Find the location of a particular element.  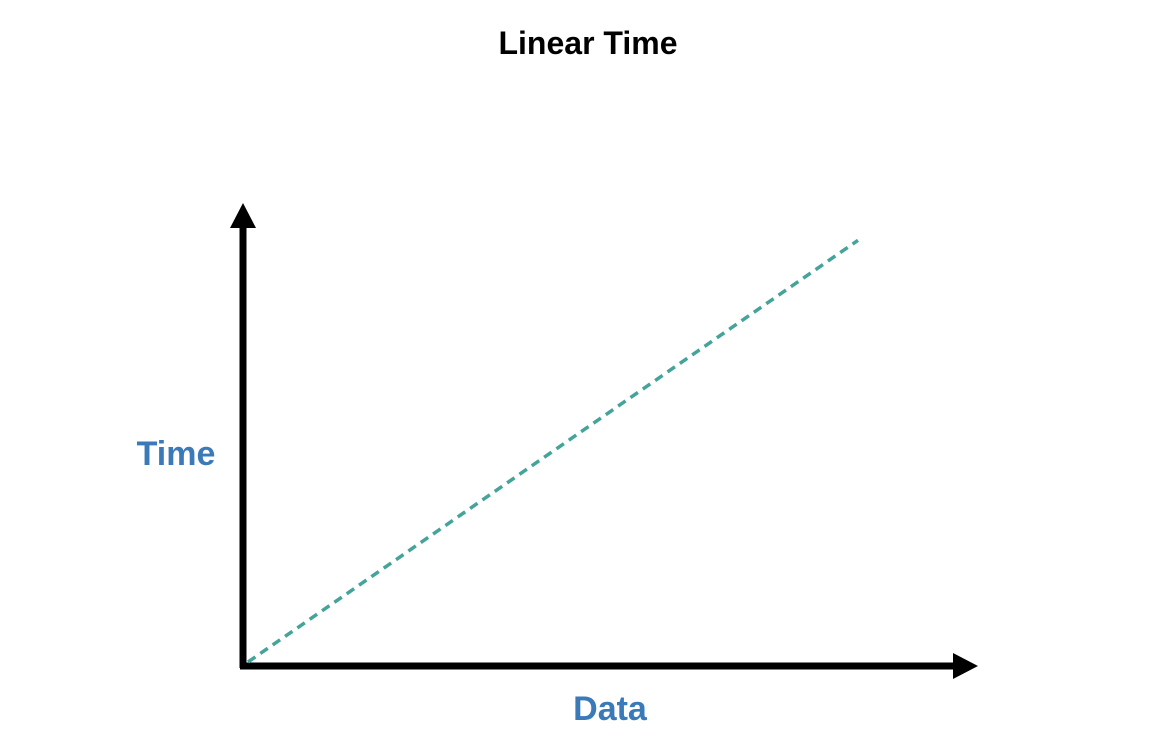

y-axis-label: Time is located at coordinates (176, 454).